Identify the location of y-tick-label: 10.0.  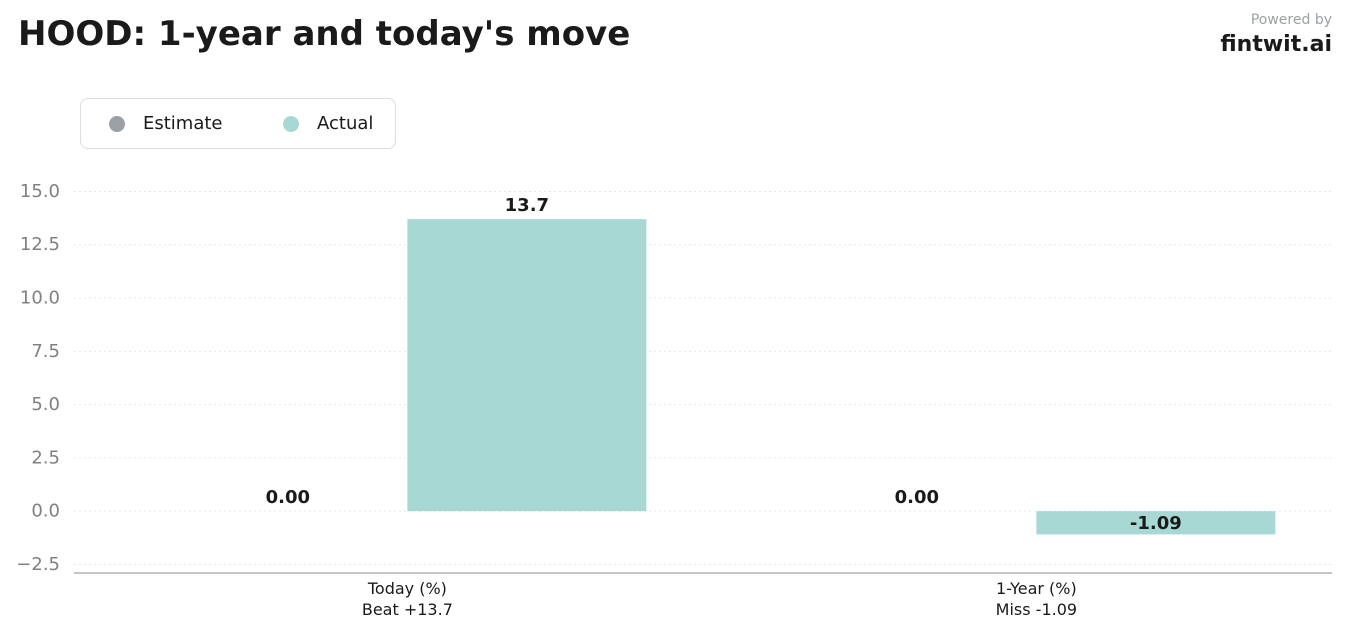
(40, 298).